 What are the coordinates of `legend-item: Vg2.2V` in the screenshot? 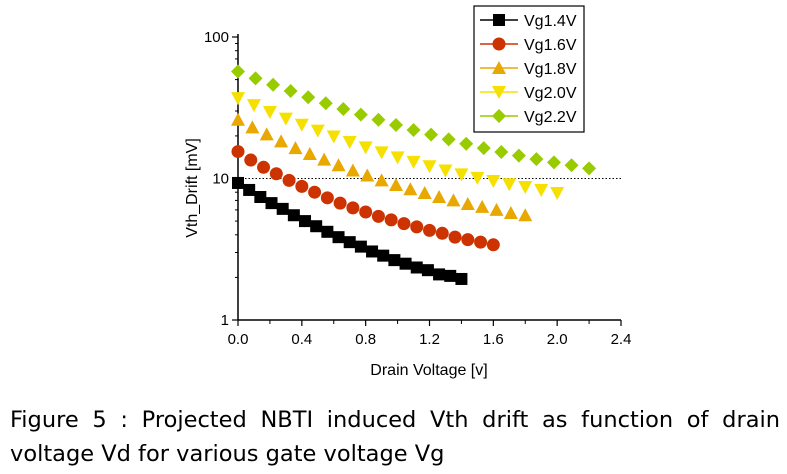 It's located at (528, 117).